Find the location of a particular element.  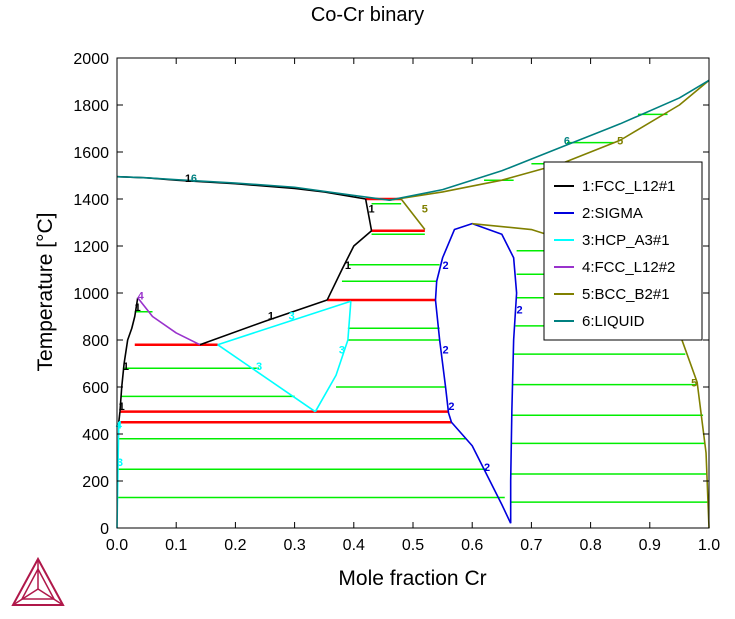

y-tick-label: 2000 is located at coordinates (91, 59).